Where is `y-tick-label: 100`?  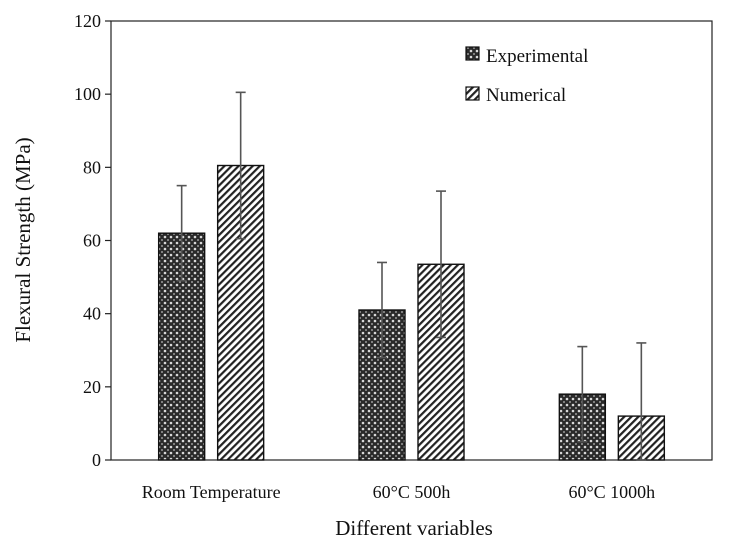 y-tick-label: 100 is located at coordinates (87, 94).